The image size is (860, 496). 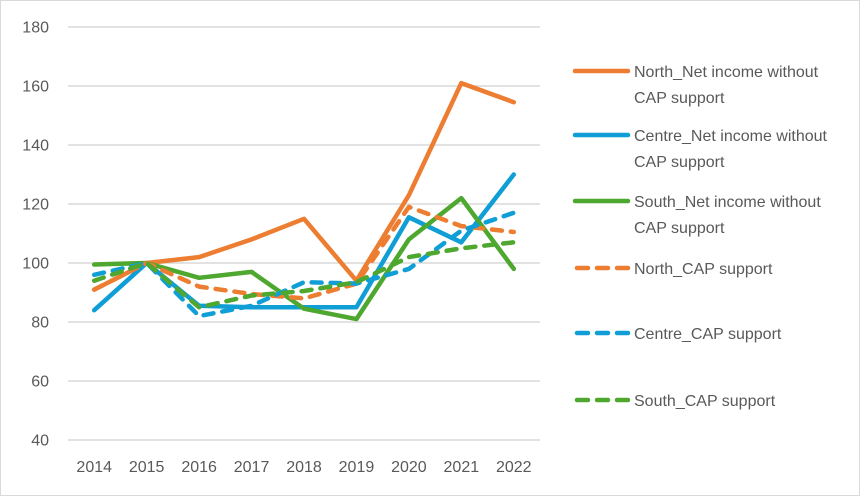 What do you see at coordinates (727, 202) in the screenshot?
I see `legend-label: South_Net income without` at bounding box center [727, 202].